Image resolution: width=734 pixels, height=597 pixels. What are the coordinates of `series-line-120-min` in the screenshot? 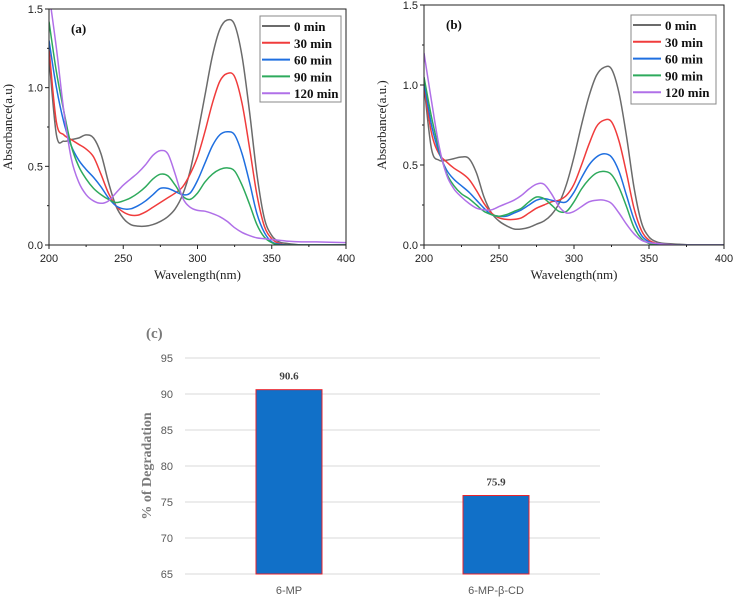 It's located at (574, 148).